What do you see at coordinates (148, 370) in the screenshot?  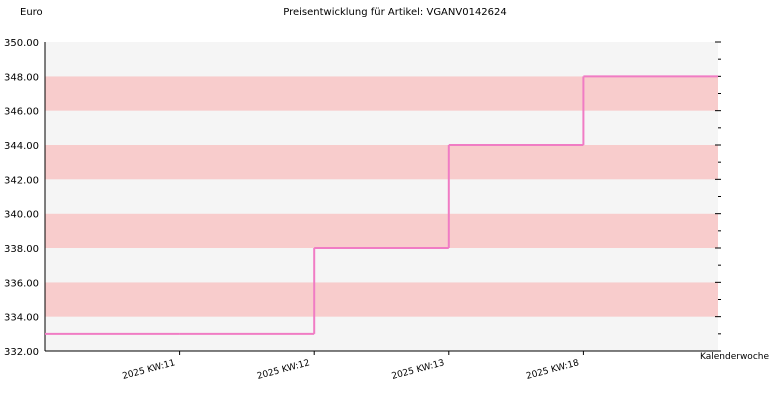 I see `x-tick-label: 2025 KW:11` at bounding box center [148, 370].